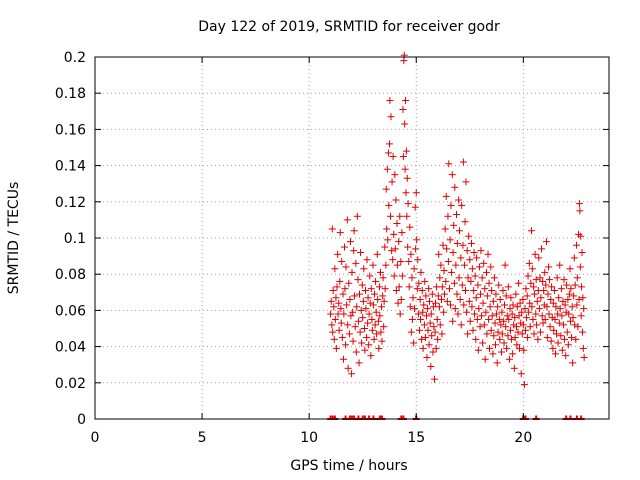 The height and width of the screenshot is (480, 640). What do you see at coordinates (416, 438) in the screenshot?
I see `x-tick-label: 15` at bounding box center [416, 438].